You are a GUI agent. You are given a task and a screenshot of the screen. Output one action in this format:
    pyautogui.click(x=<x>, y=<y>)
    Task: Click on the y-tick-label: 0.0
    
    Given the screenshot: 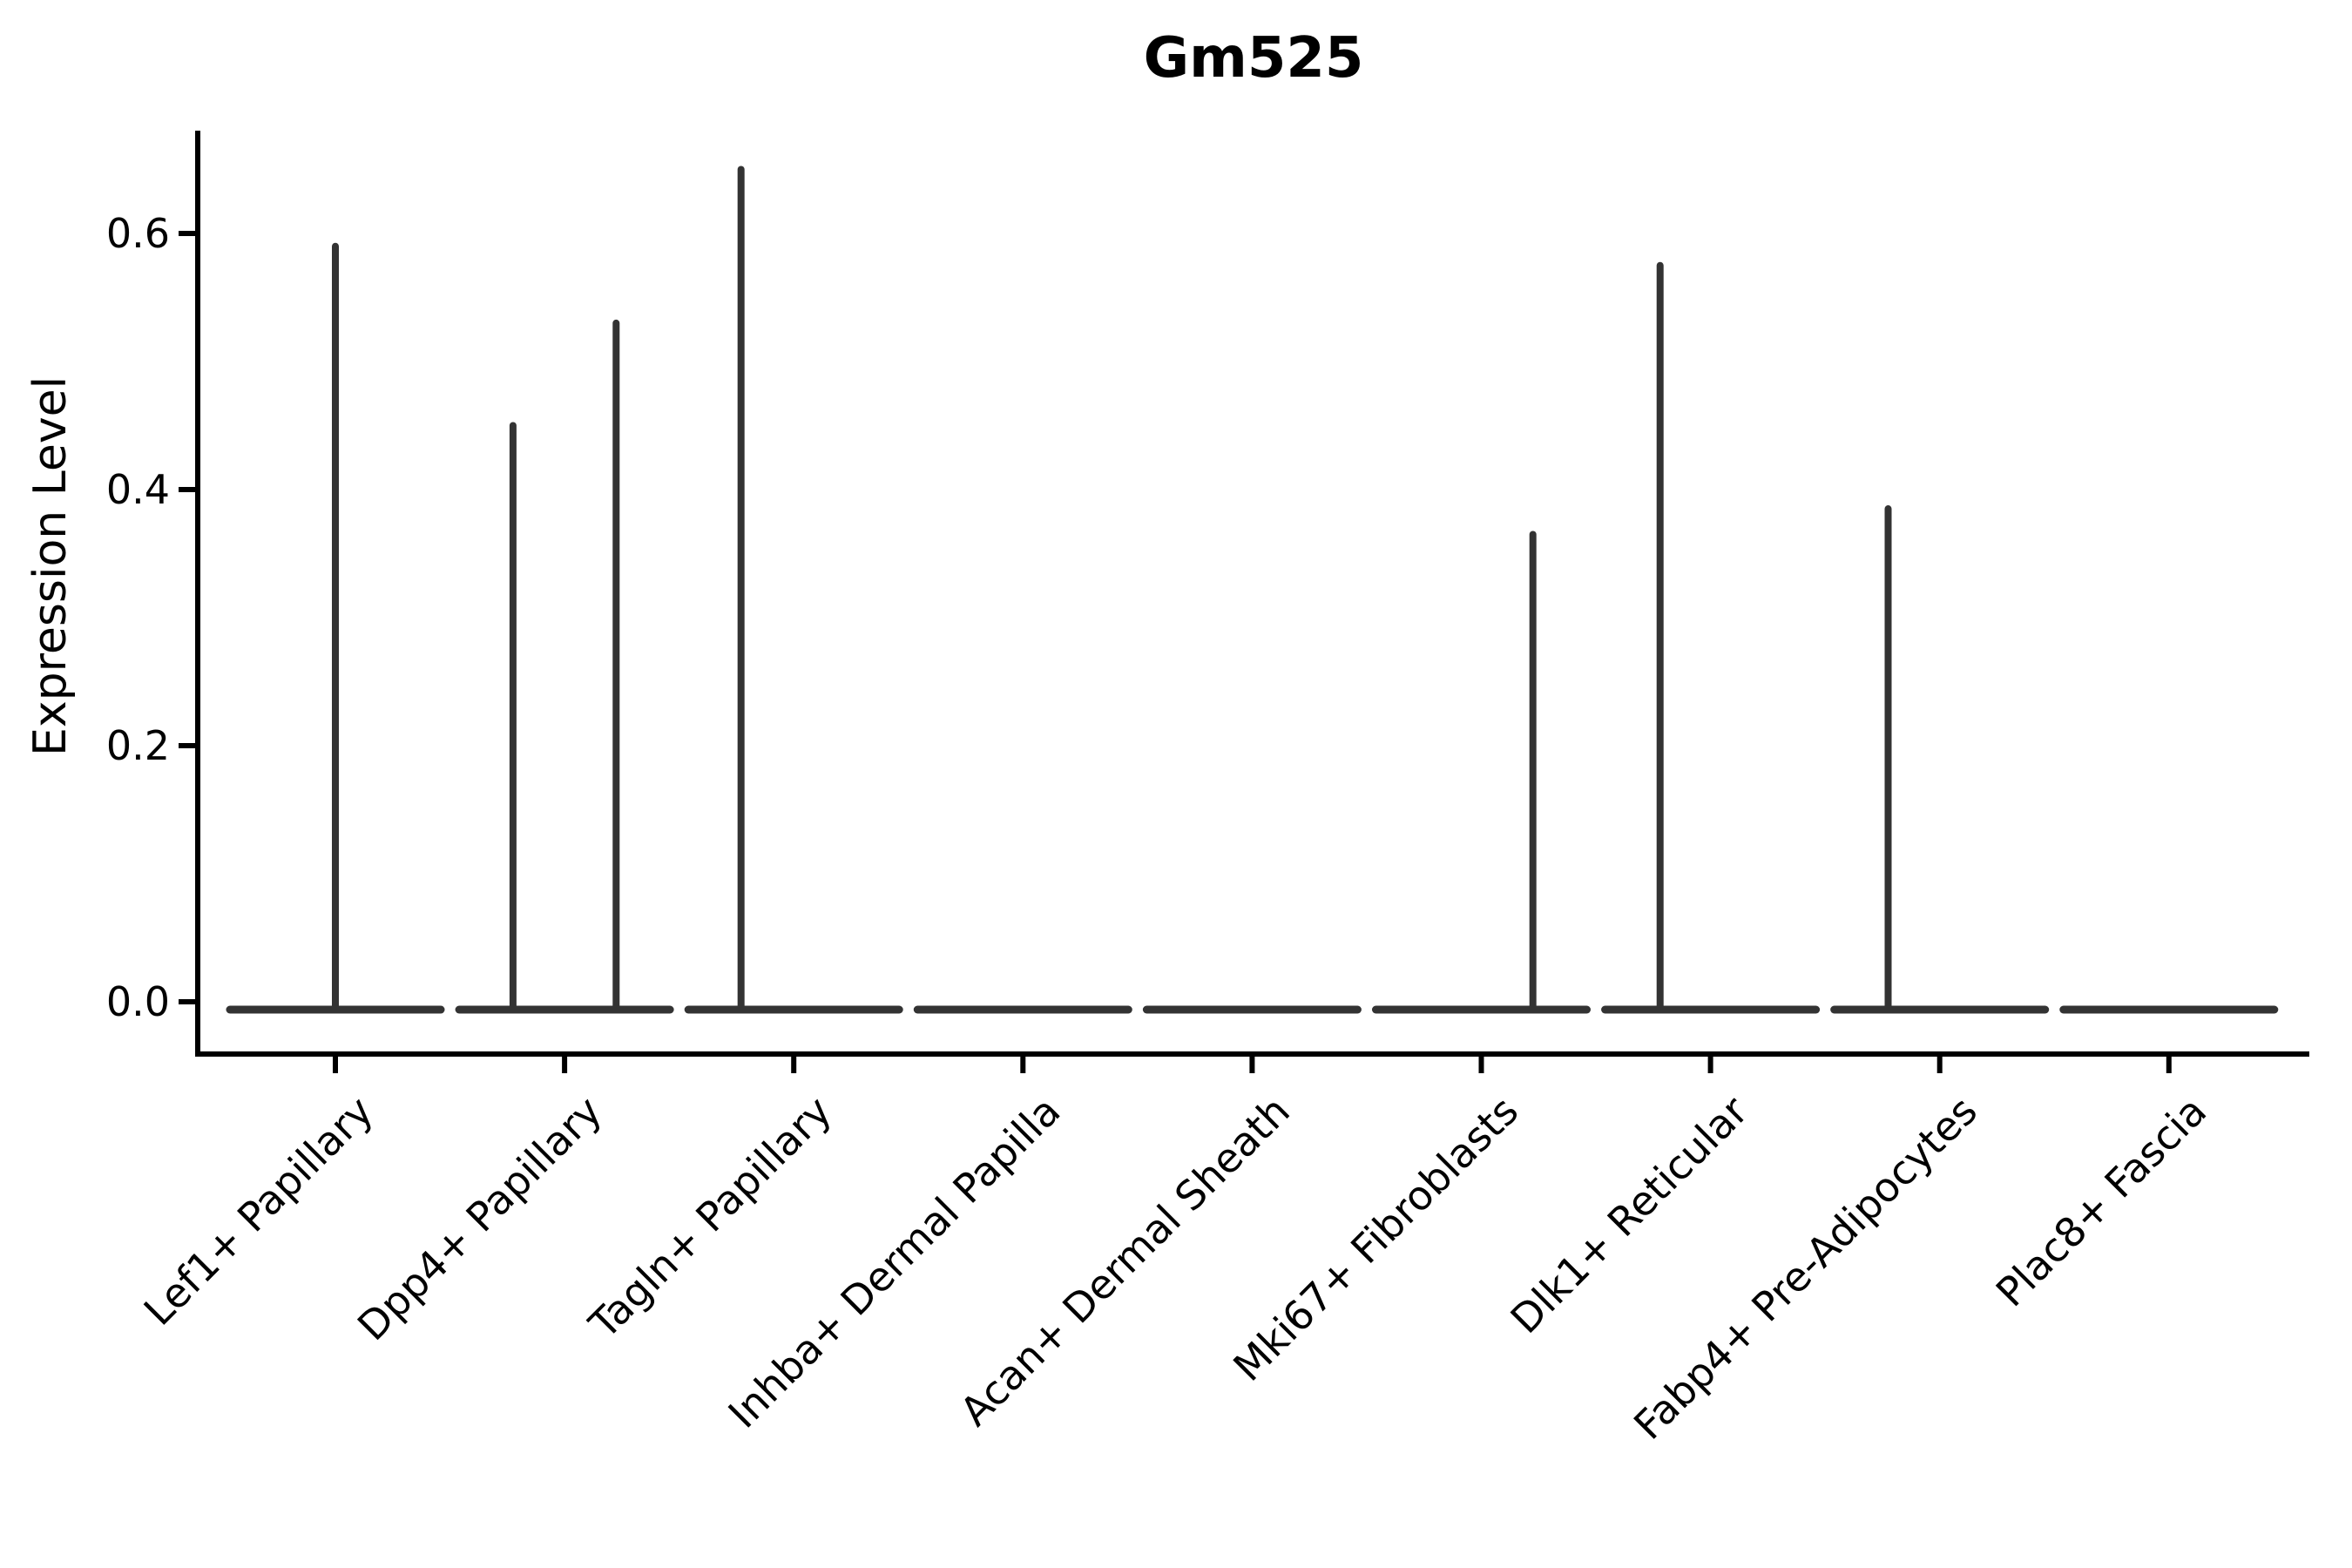 What is the action you would take?
    pyautogui.click(x=137, y=1002)
    